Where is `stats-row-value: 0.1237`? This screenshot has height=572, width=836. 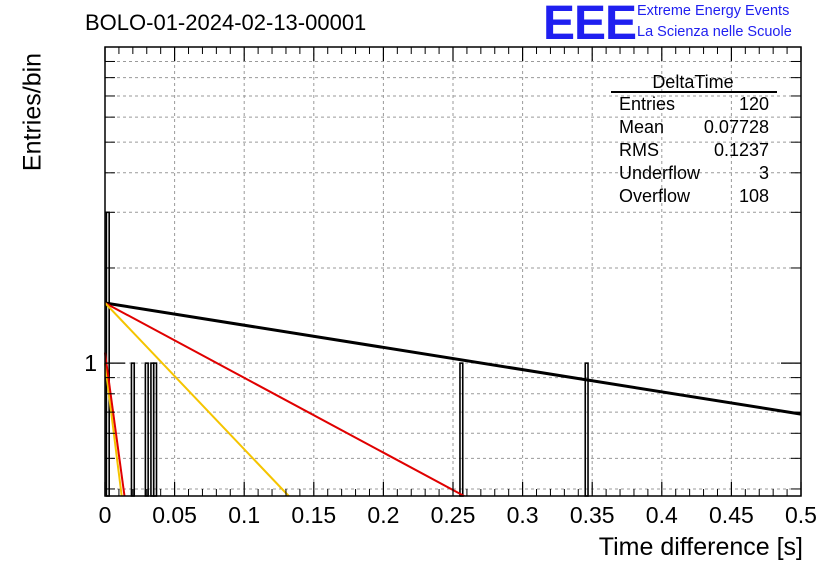
stats-row-value: 0.1237 is located at coordinates (741, 150).